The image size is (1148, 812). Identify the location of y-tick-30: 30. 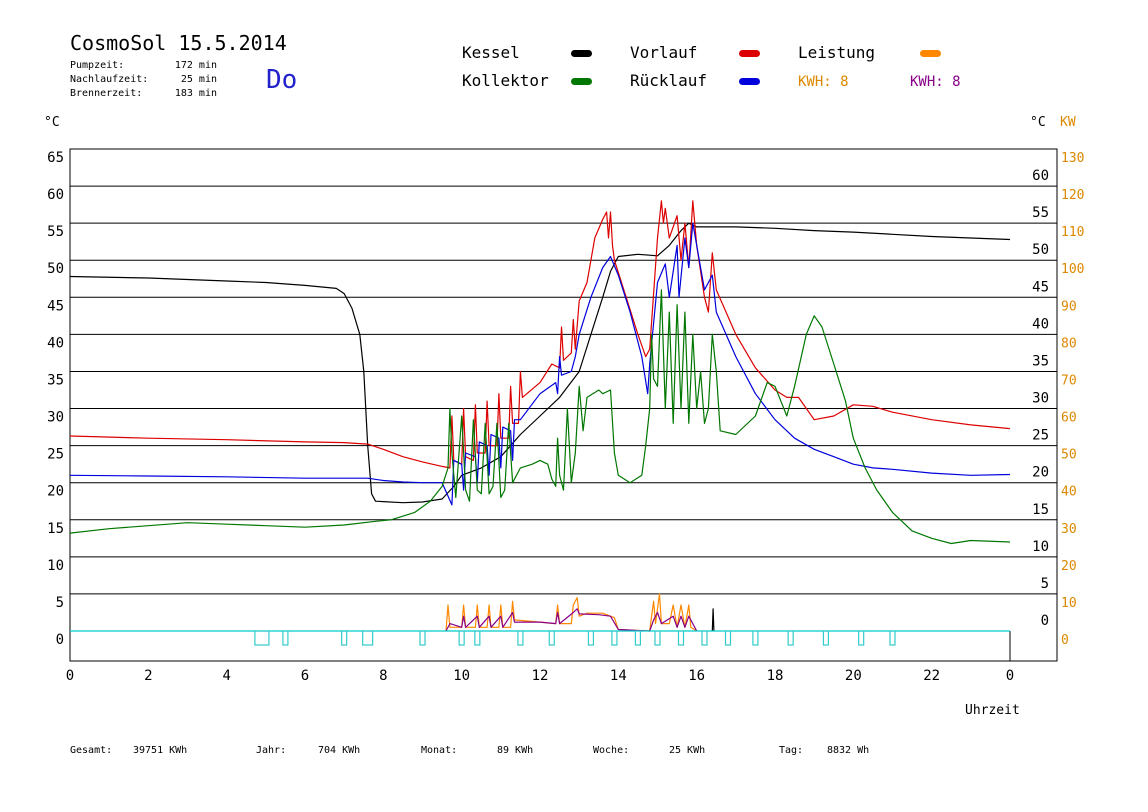
(55, 418).